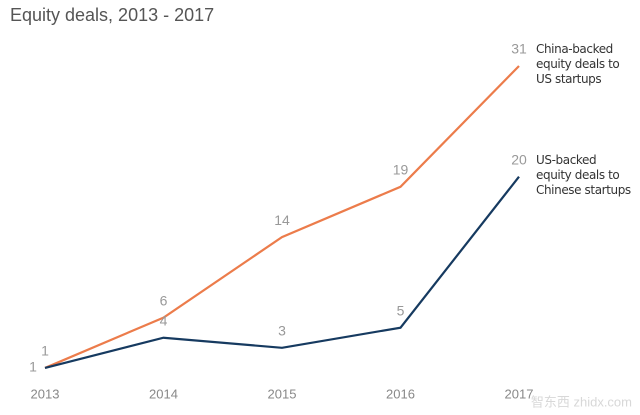 Image resolution: width=640 pixels, height=415 pixels. Describe the element at coordinates (45, 393) in the screenshot. I see `x-tick-label: 2013` at that location.